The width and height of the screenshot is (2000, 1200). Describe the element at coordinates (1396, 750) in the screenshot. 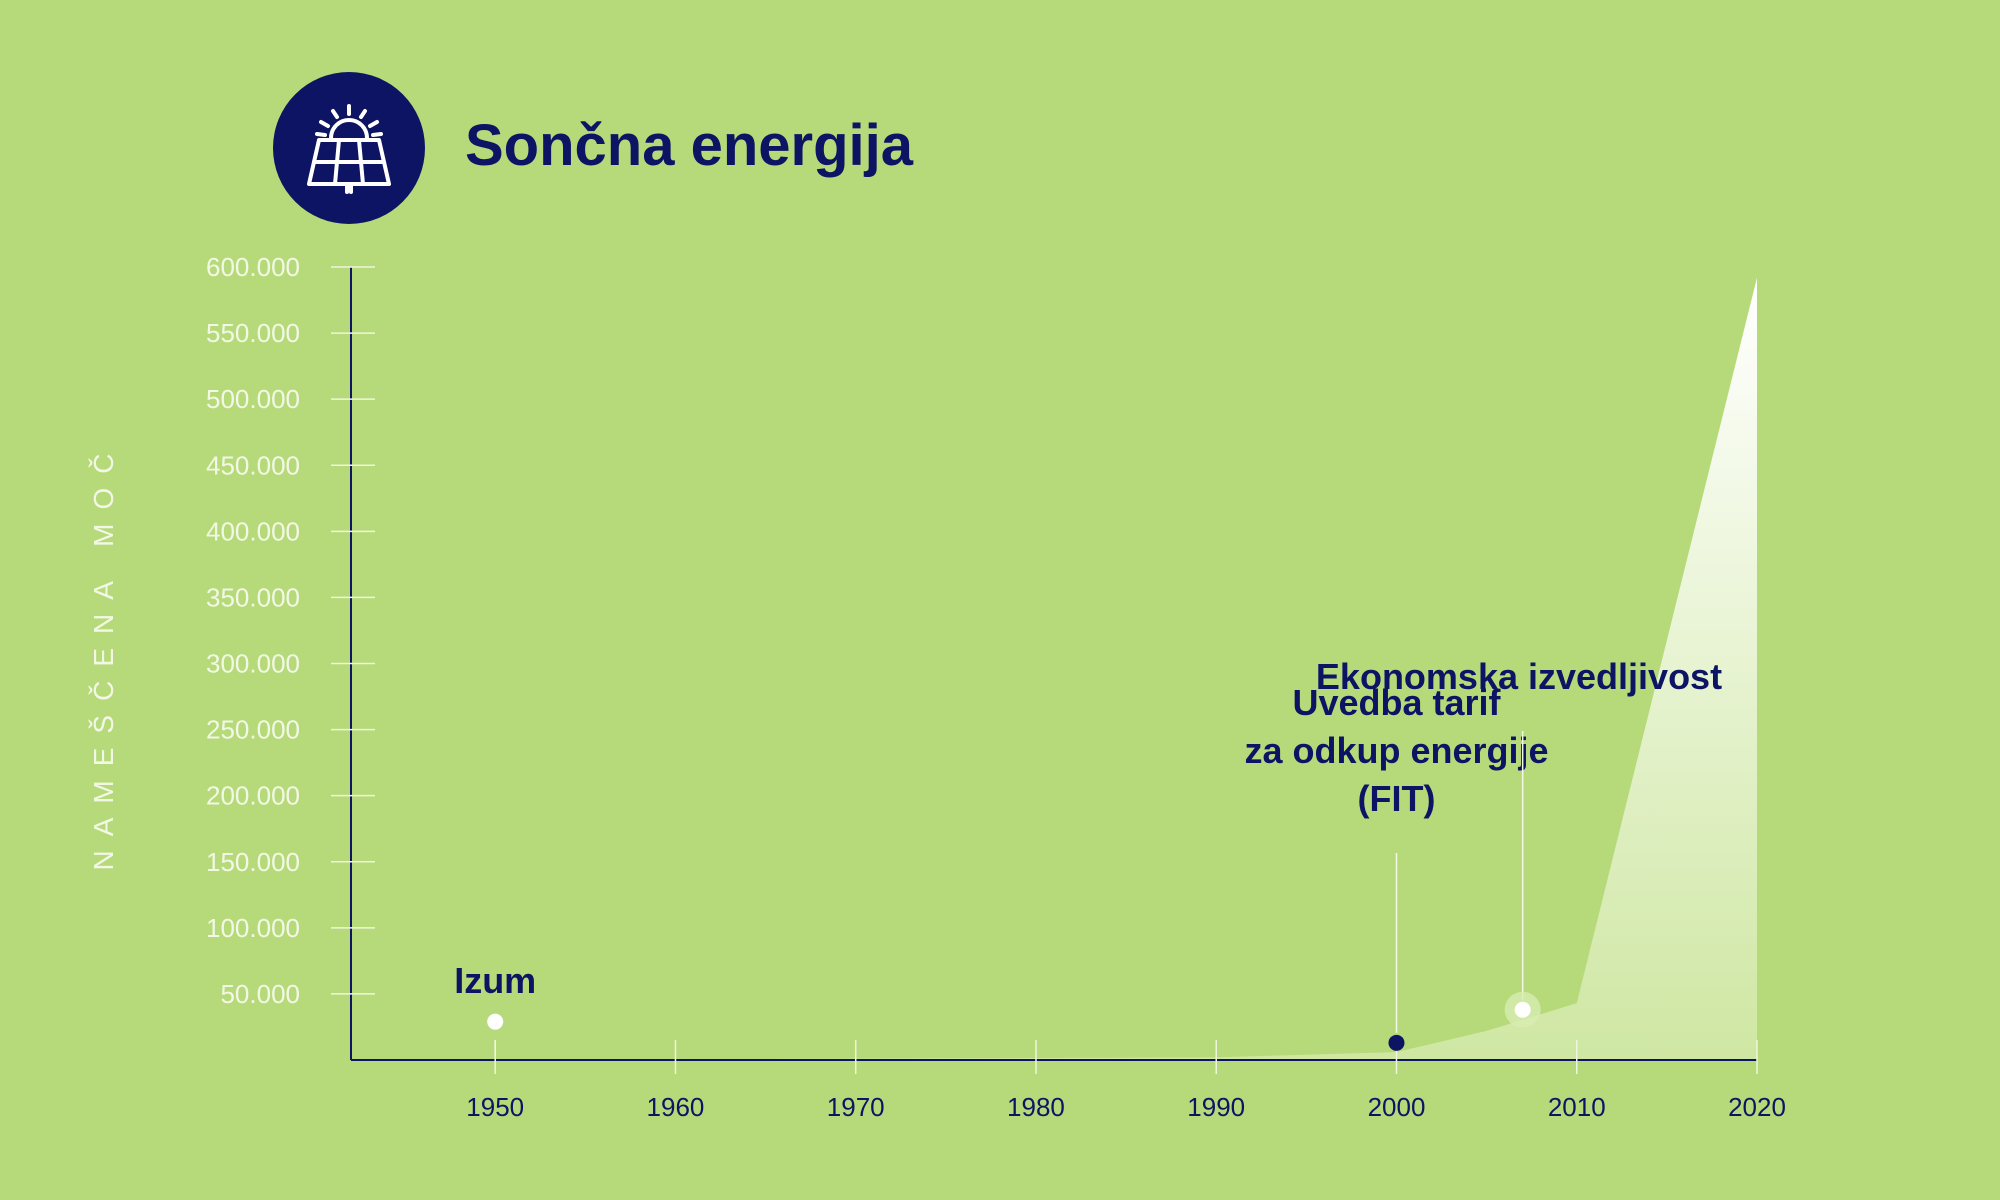

I see `annotation-label-fit: za odkup energije` at that location.